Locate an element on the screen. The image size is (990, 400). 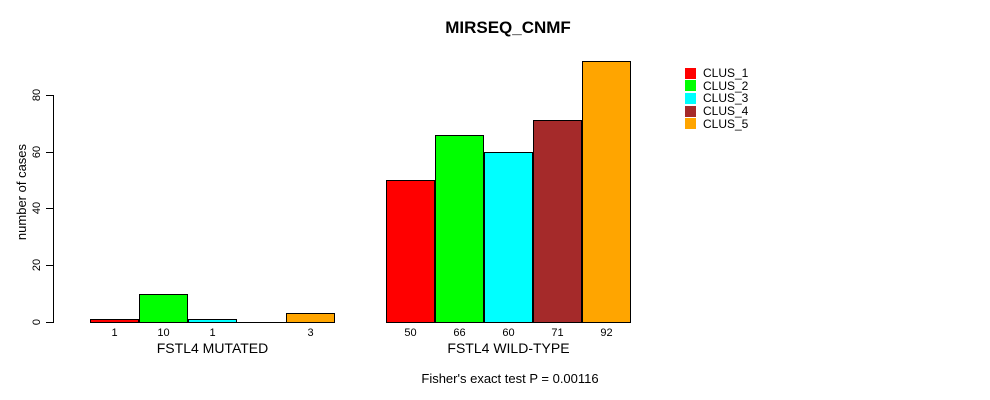
legend-label: CLUS_2 is located at coordinates (726, 85).